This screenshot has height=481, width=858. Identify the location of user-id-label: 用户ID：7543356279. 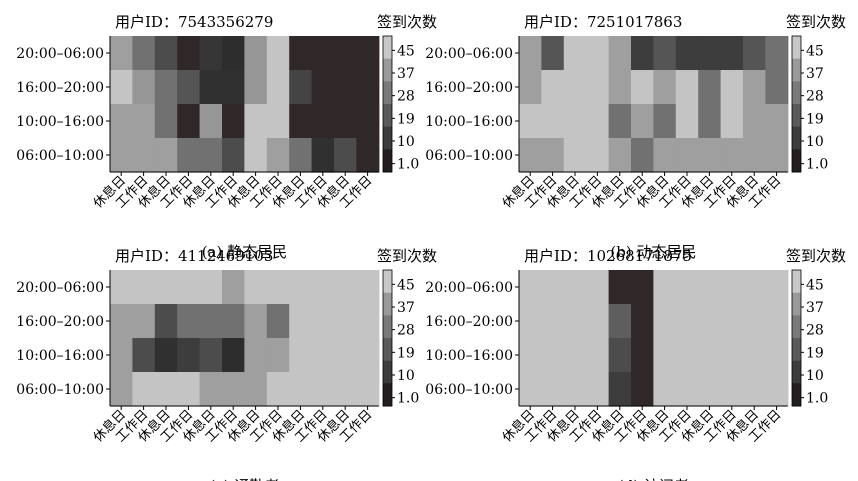
(194, 22).